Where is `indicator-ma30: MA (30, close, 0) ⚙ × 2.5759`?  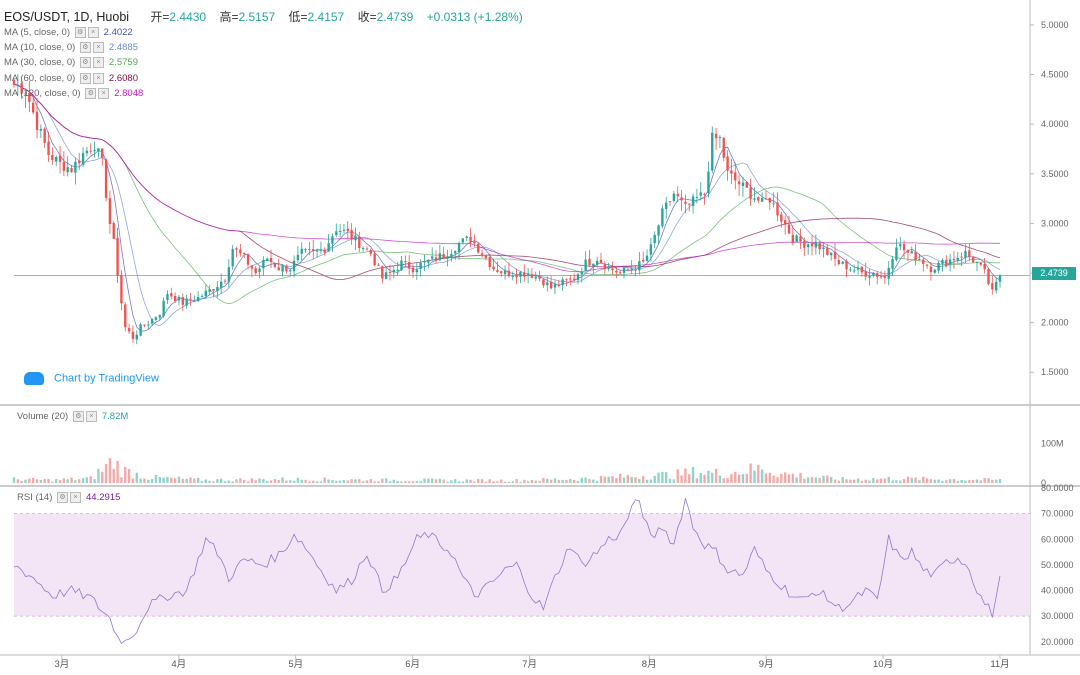 indicator-ma30: MA (30, close, 0) ⚙ × 2.5759 is located at coordinates (71, 62).